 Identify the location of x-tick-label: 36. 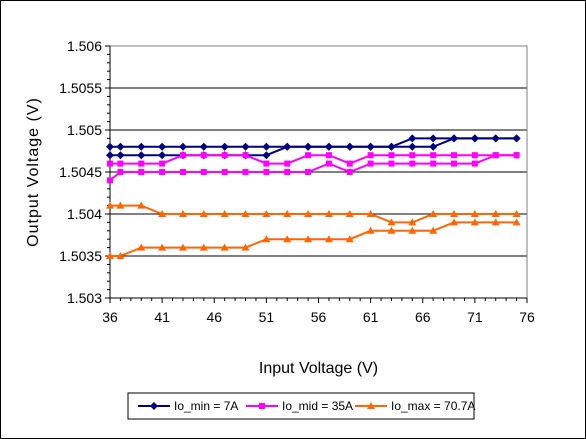
(110, 317).